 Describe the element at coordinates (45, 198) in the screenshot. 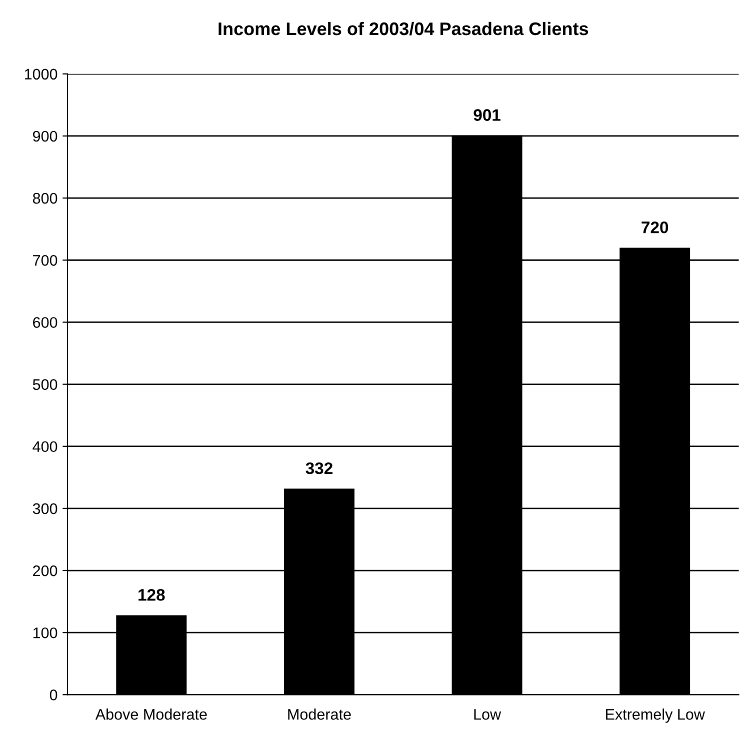

I see `y-tick-label: 800` at that location.